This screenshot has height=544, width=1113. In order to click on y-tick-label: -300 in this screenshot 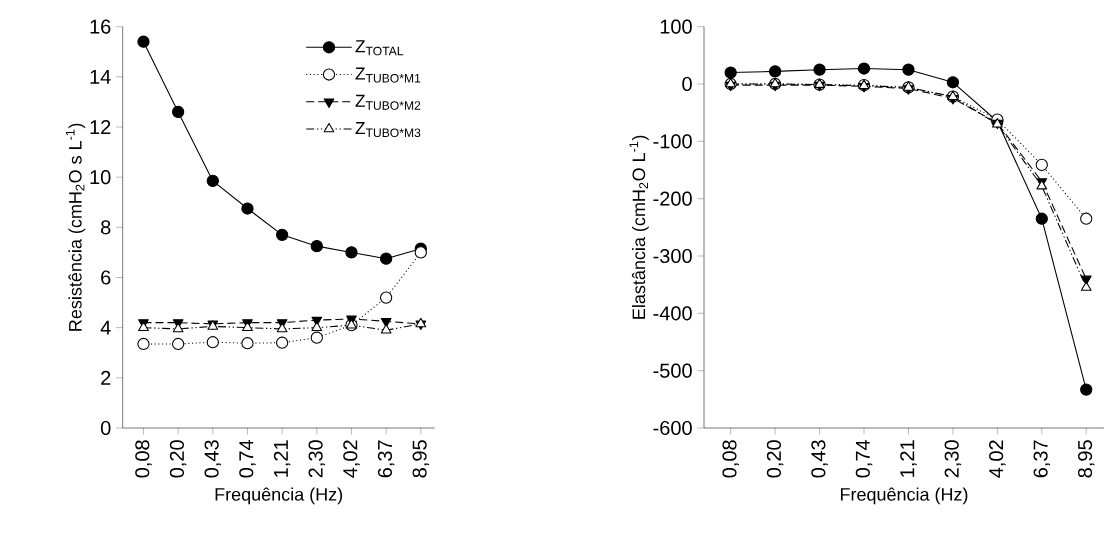, I will do `click(672, 256)`.